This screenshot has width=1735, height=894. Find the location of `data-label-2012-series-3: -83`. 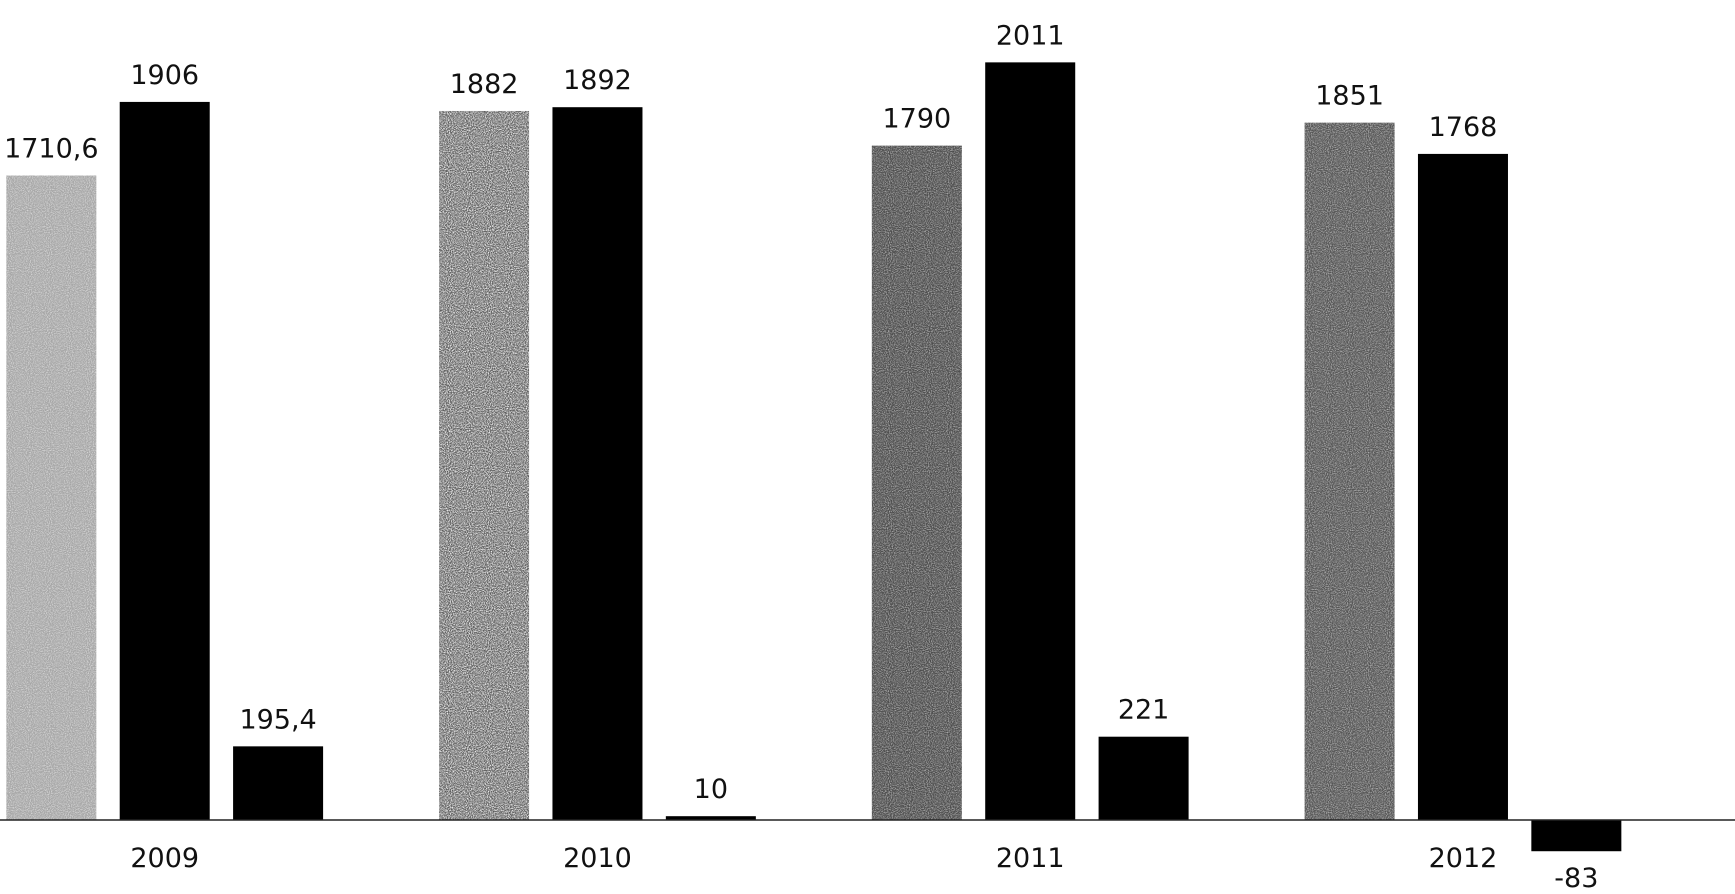

data-label-2012-series-3: -83 is located at coordinates (1576, 878).